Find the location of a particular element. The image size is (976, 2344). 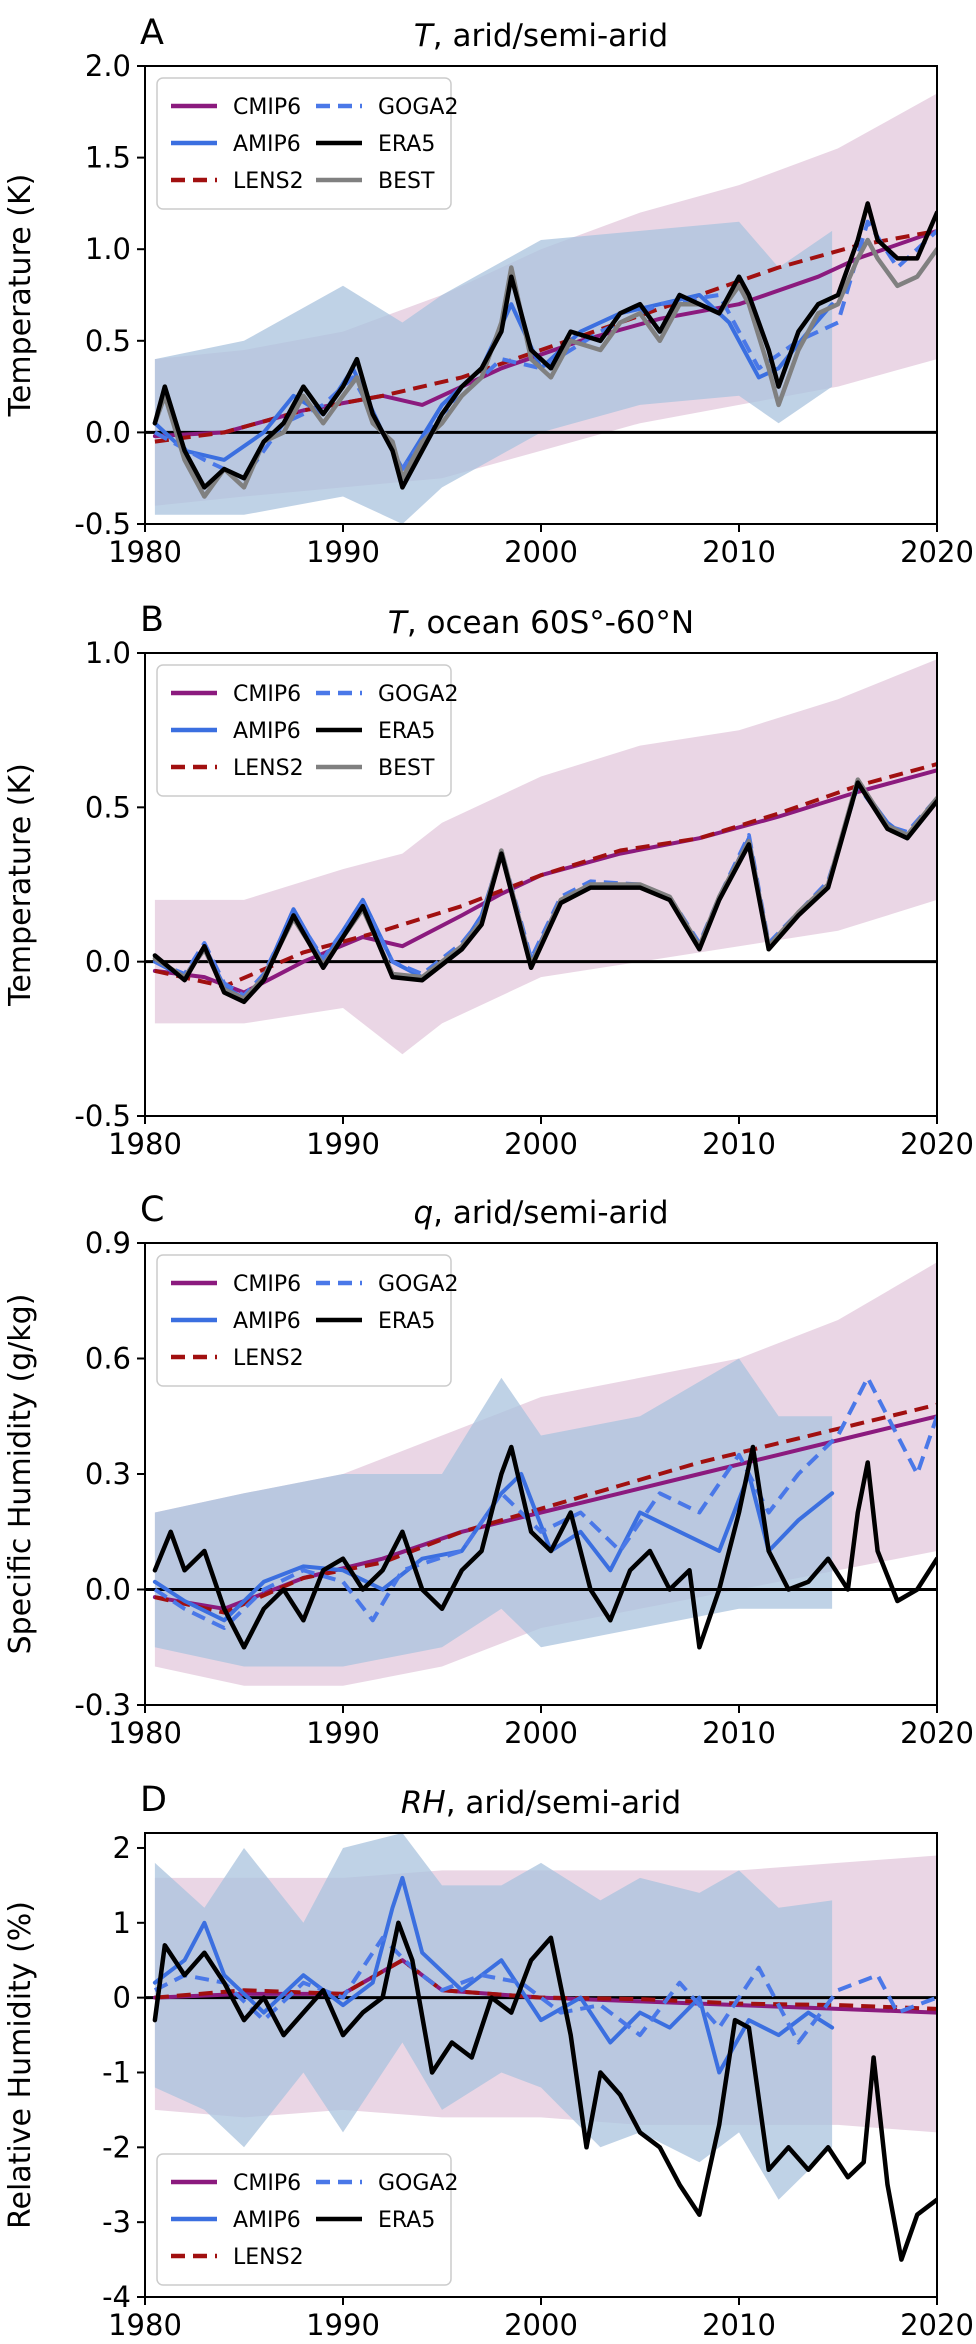

y-tick-label: -4 is located at coordinates (116, 2297).